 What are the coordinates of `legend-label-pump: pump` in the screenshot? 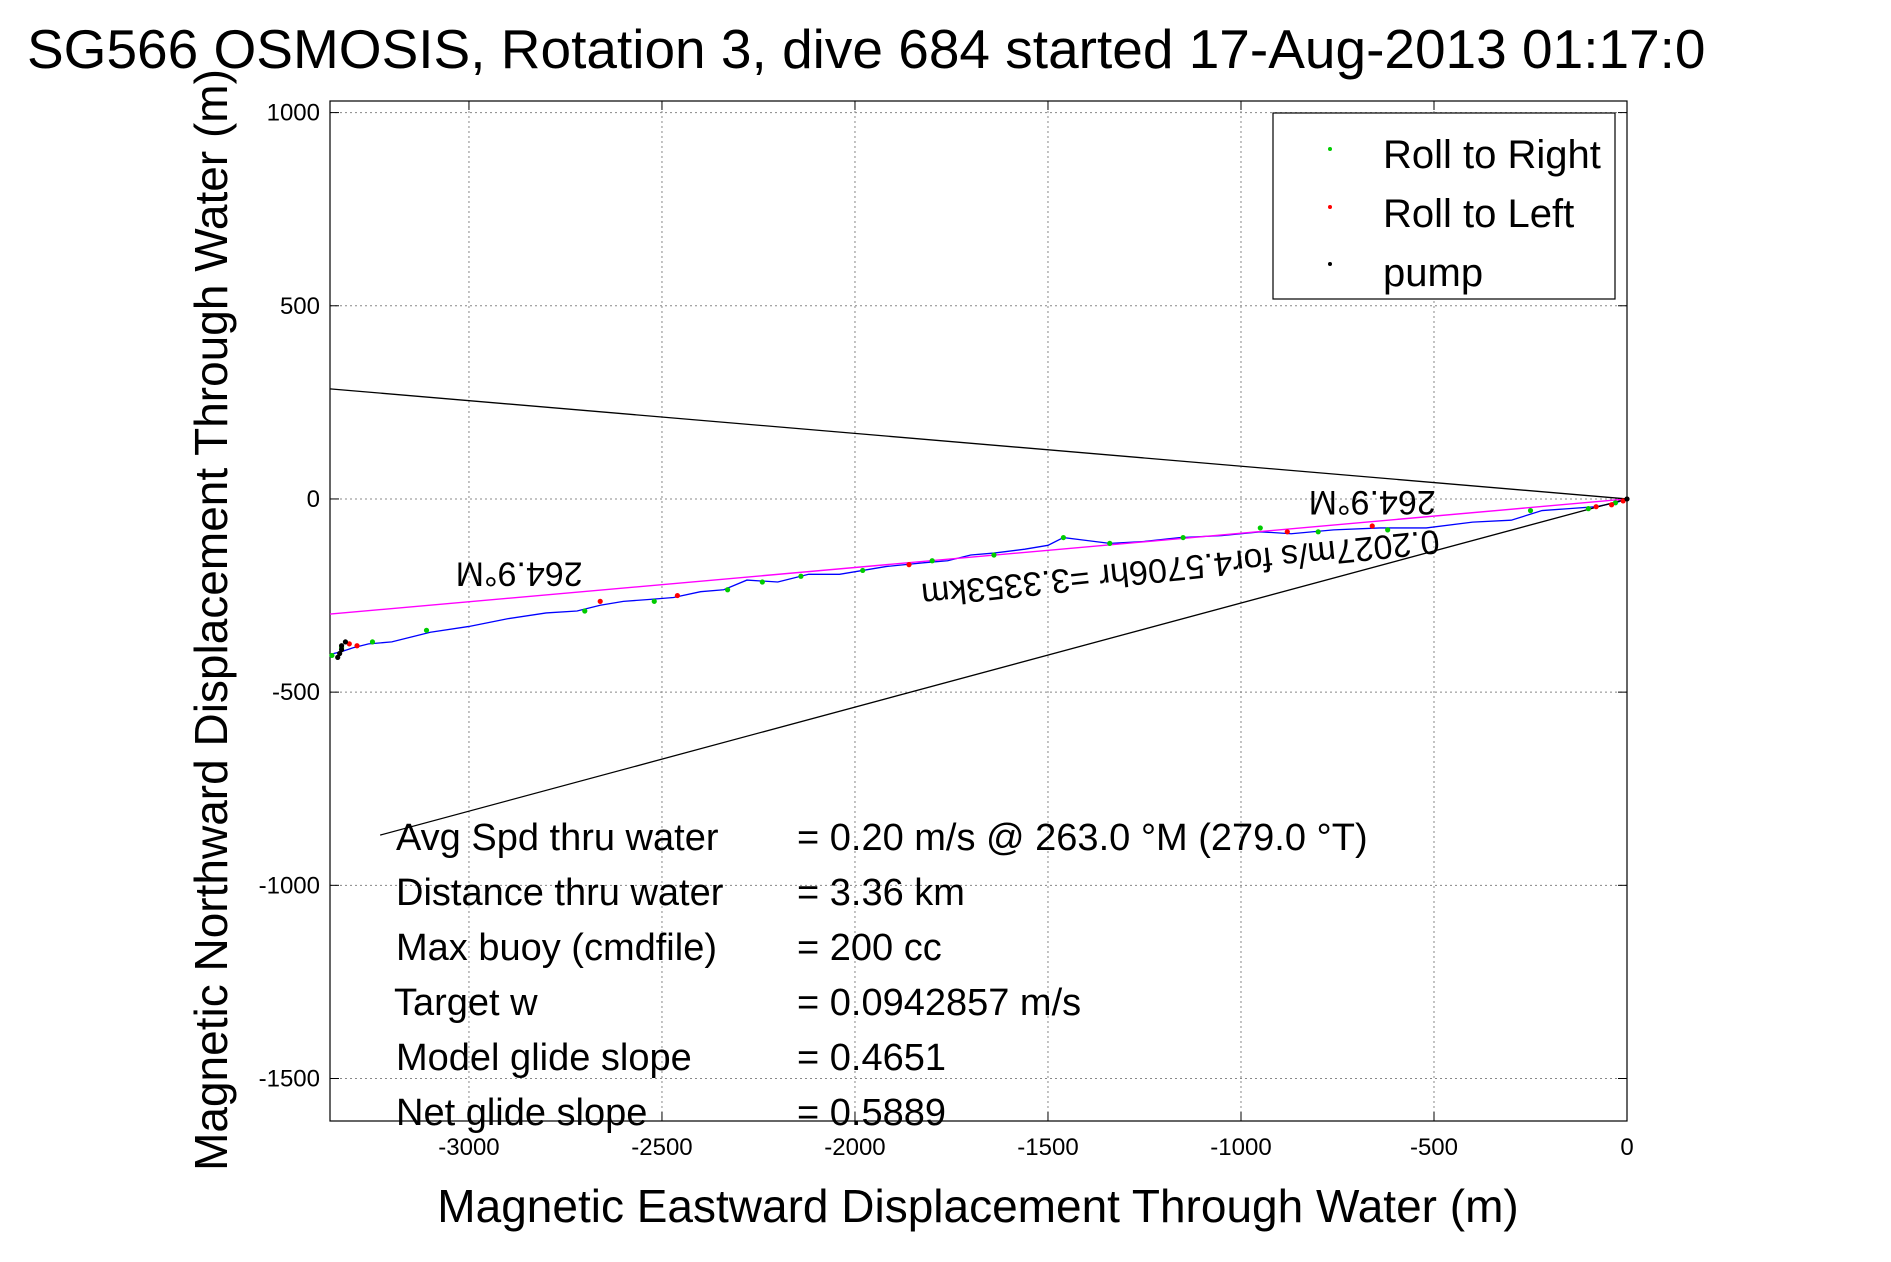 It's located at (1433, 273).